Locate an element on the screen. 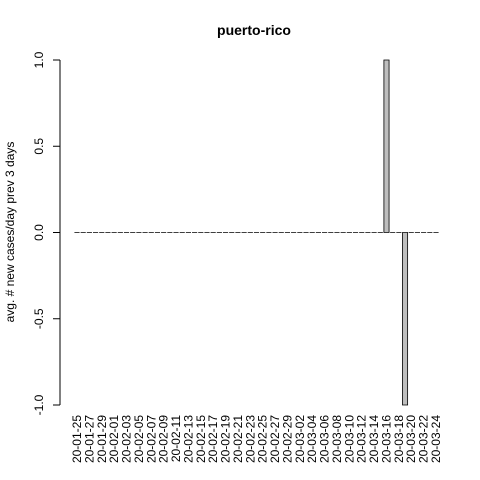 This screenshot has width=480, height=480. x-tick-label: 20-01-27 is located at coordinates (89, 439).